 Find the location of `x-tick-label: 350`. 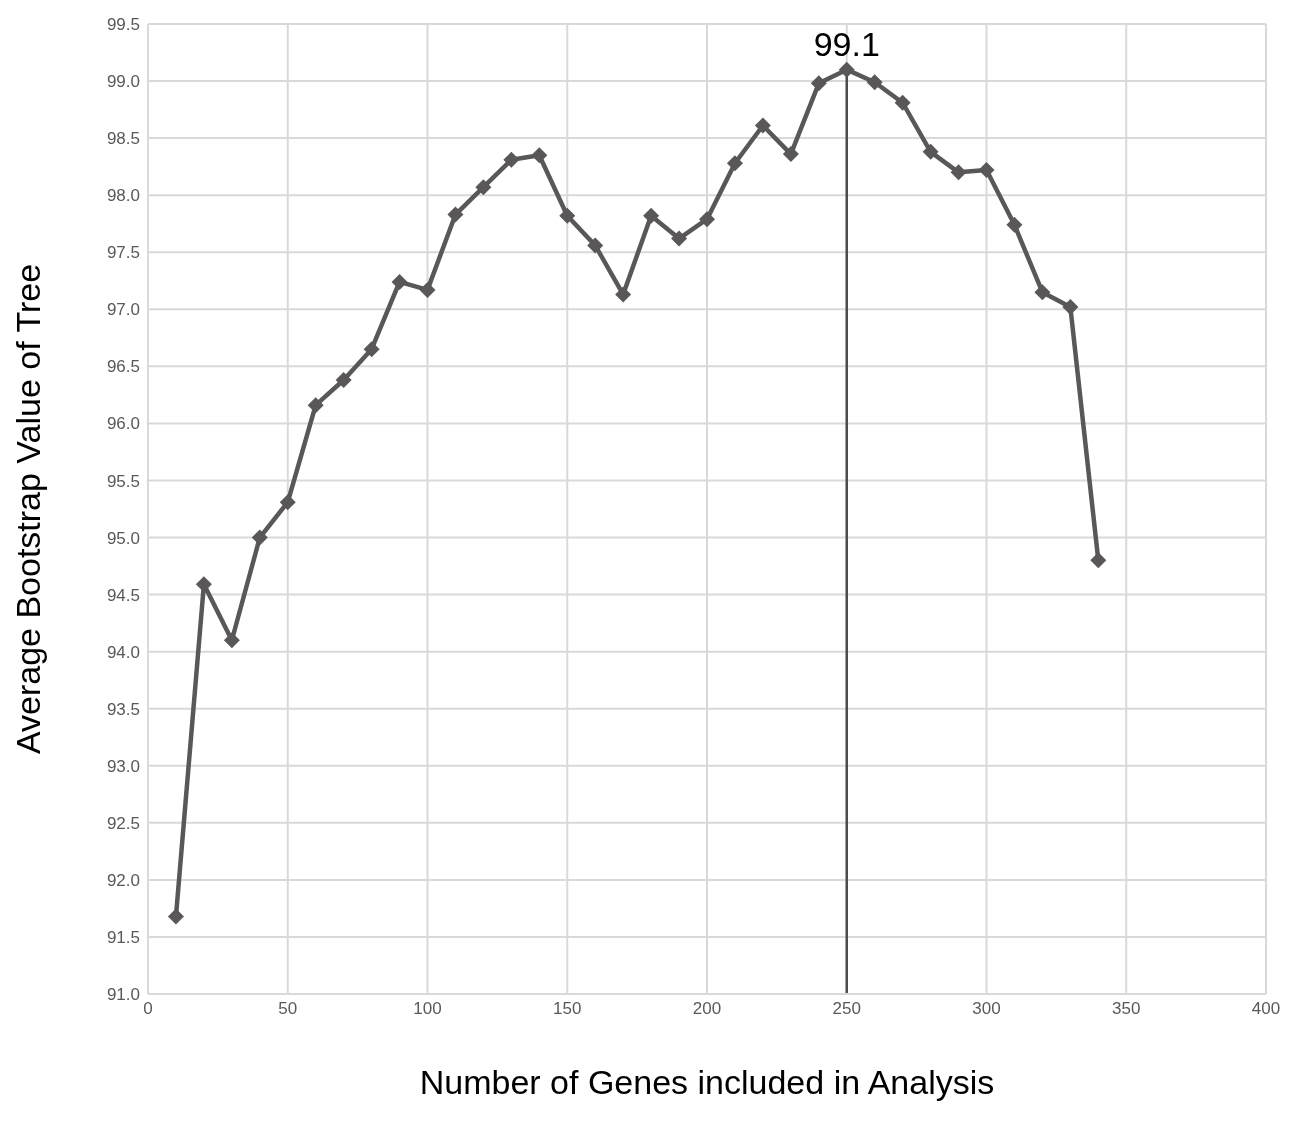

x-tick-label: 350 is located at coordinates (1126, 1009).